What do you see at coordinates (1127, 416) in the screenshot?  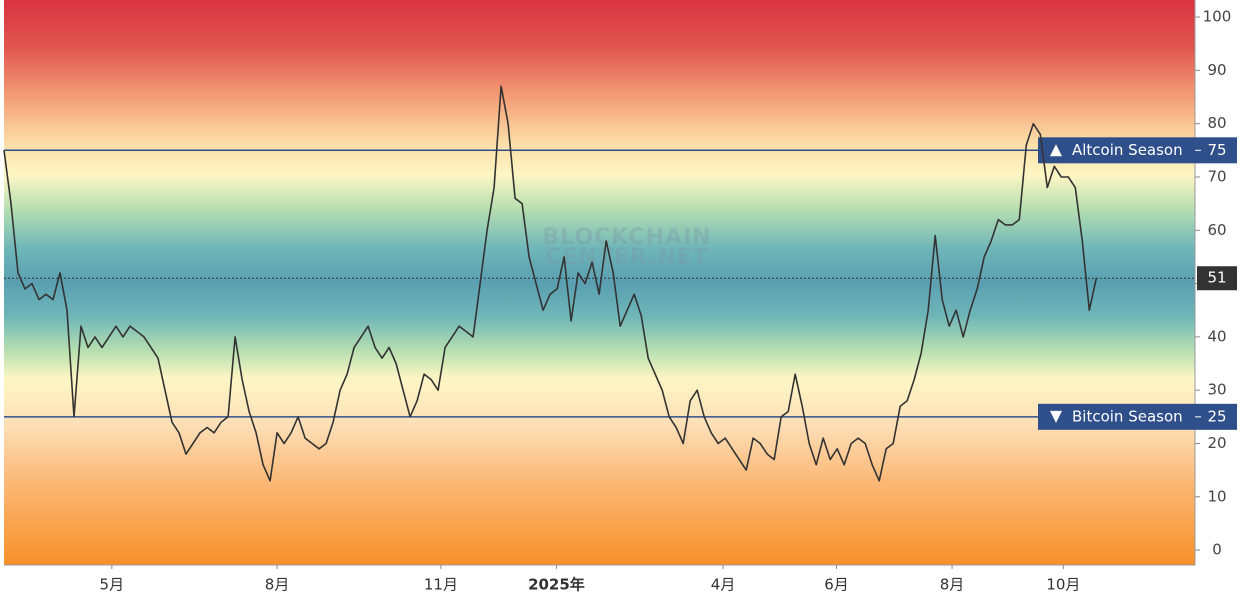 I see `threshold-name: Bitcoin Season` at bounding box center [1127, 416].